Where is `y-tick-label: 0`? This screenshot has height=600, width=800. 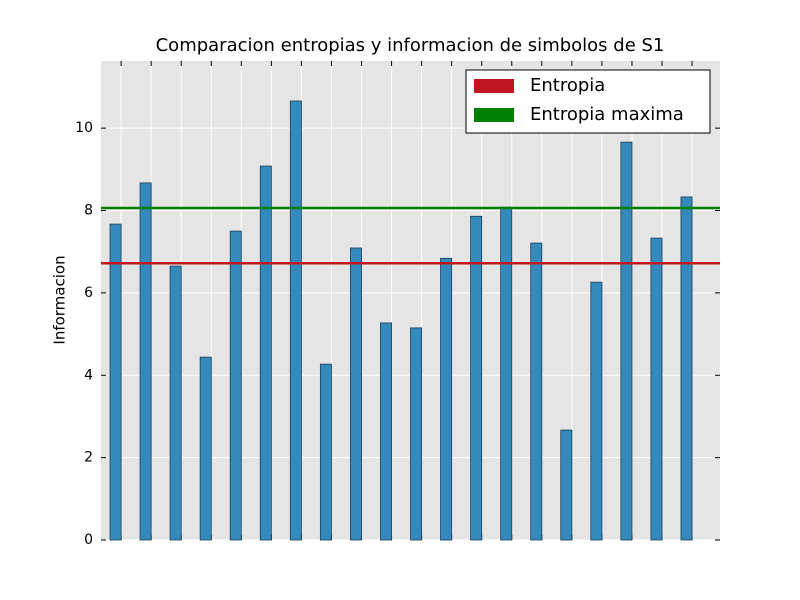
y-tick-label: 0 is located at coordinates (88, 540).